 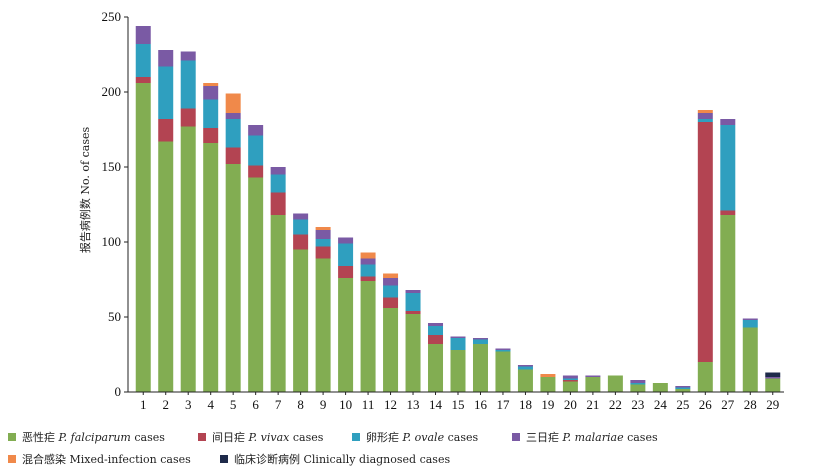 I want to click on x-tick-label: 20, so click(x=570, y=404).